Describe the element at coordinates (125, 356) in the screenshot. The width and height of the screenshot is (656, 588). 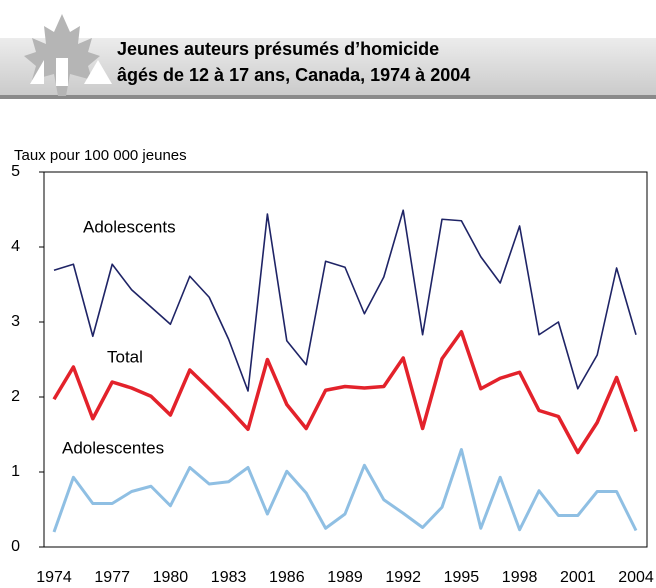
I see `series-label: Total` at that location.